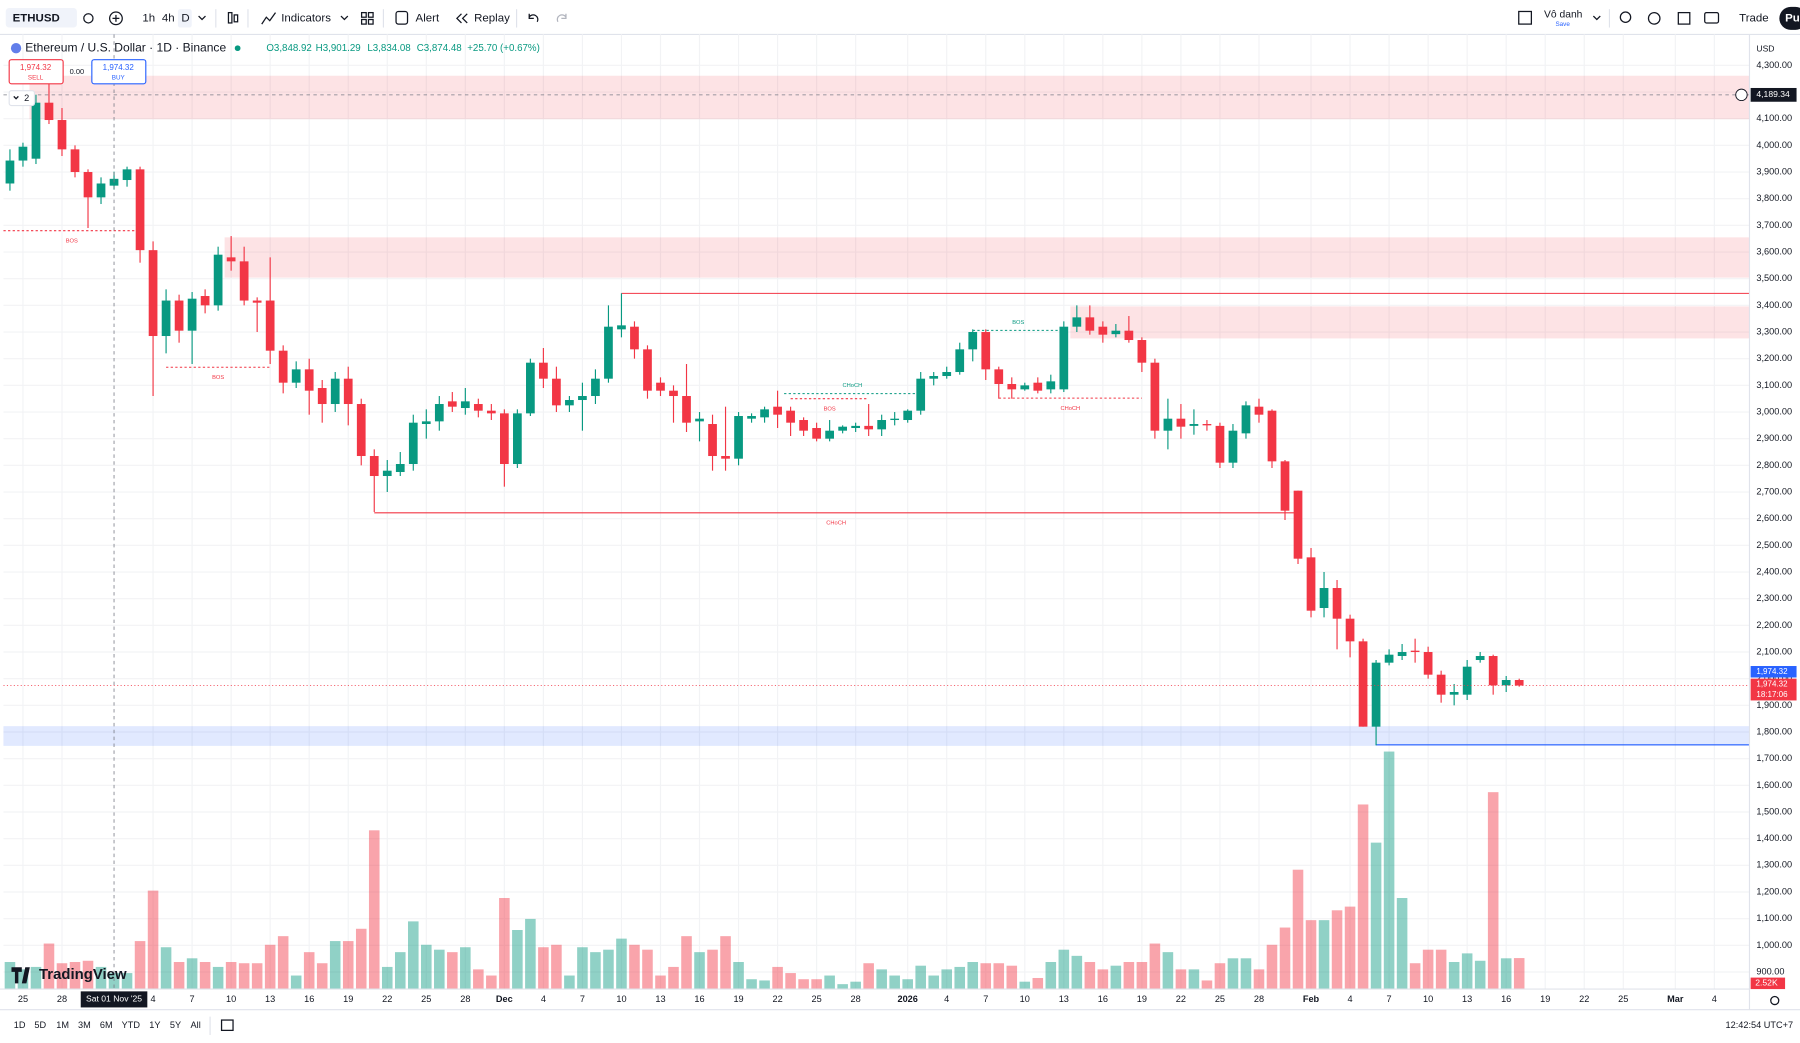 The width and height of the screenshot is (1800, 1043). Describe the element at coordinates (492, 18) in the screenshot. I see `replay-button: Replay` at that location.